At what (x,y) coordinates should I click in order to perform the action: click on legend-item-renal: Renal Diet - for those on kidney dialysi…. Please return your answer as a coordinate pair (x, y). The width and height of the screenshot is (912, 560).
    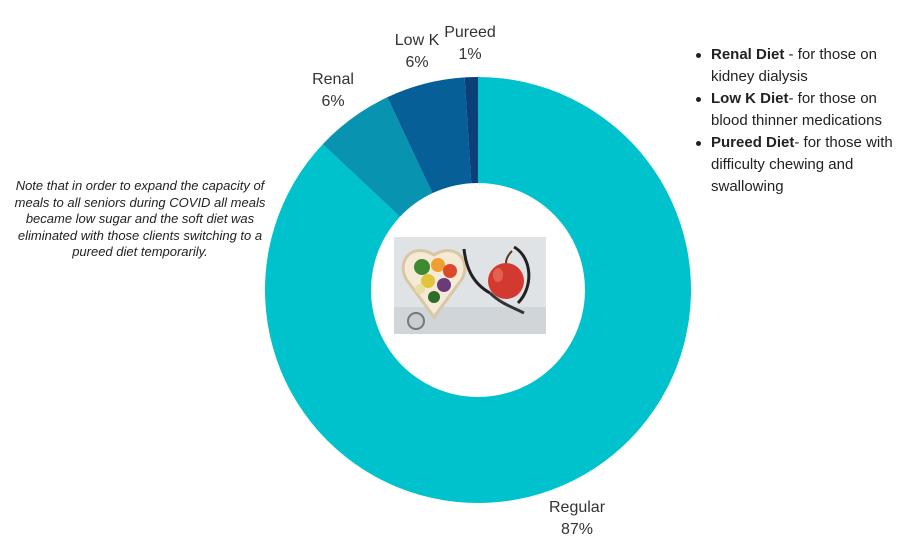
    Looking at the image, I should click on (799, 66).